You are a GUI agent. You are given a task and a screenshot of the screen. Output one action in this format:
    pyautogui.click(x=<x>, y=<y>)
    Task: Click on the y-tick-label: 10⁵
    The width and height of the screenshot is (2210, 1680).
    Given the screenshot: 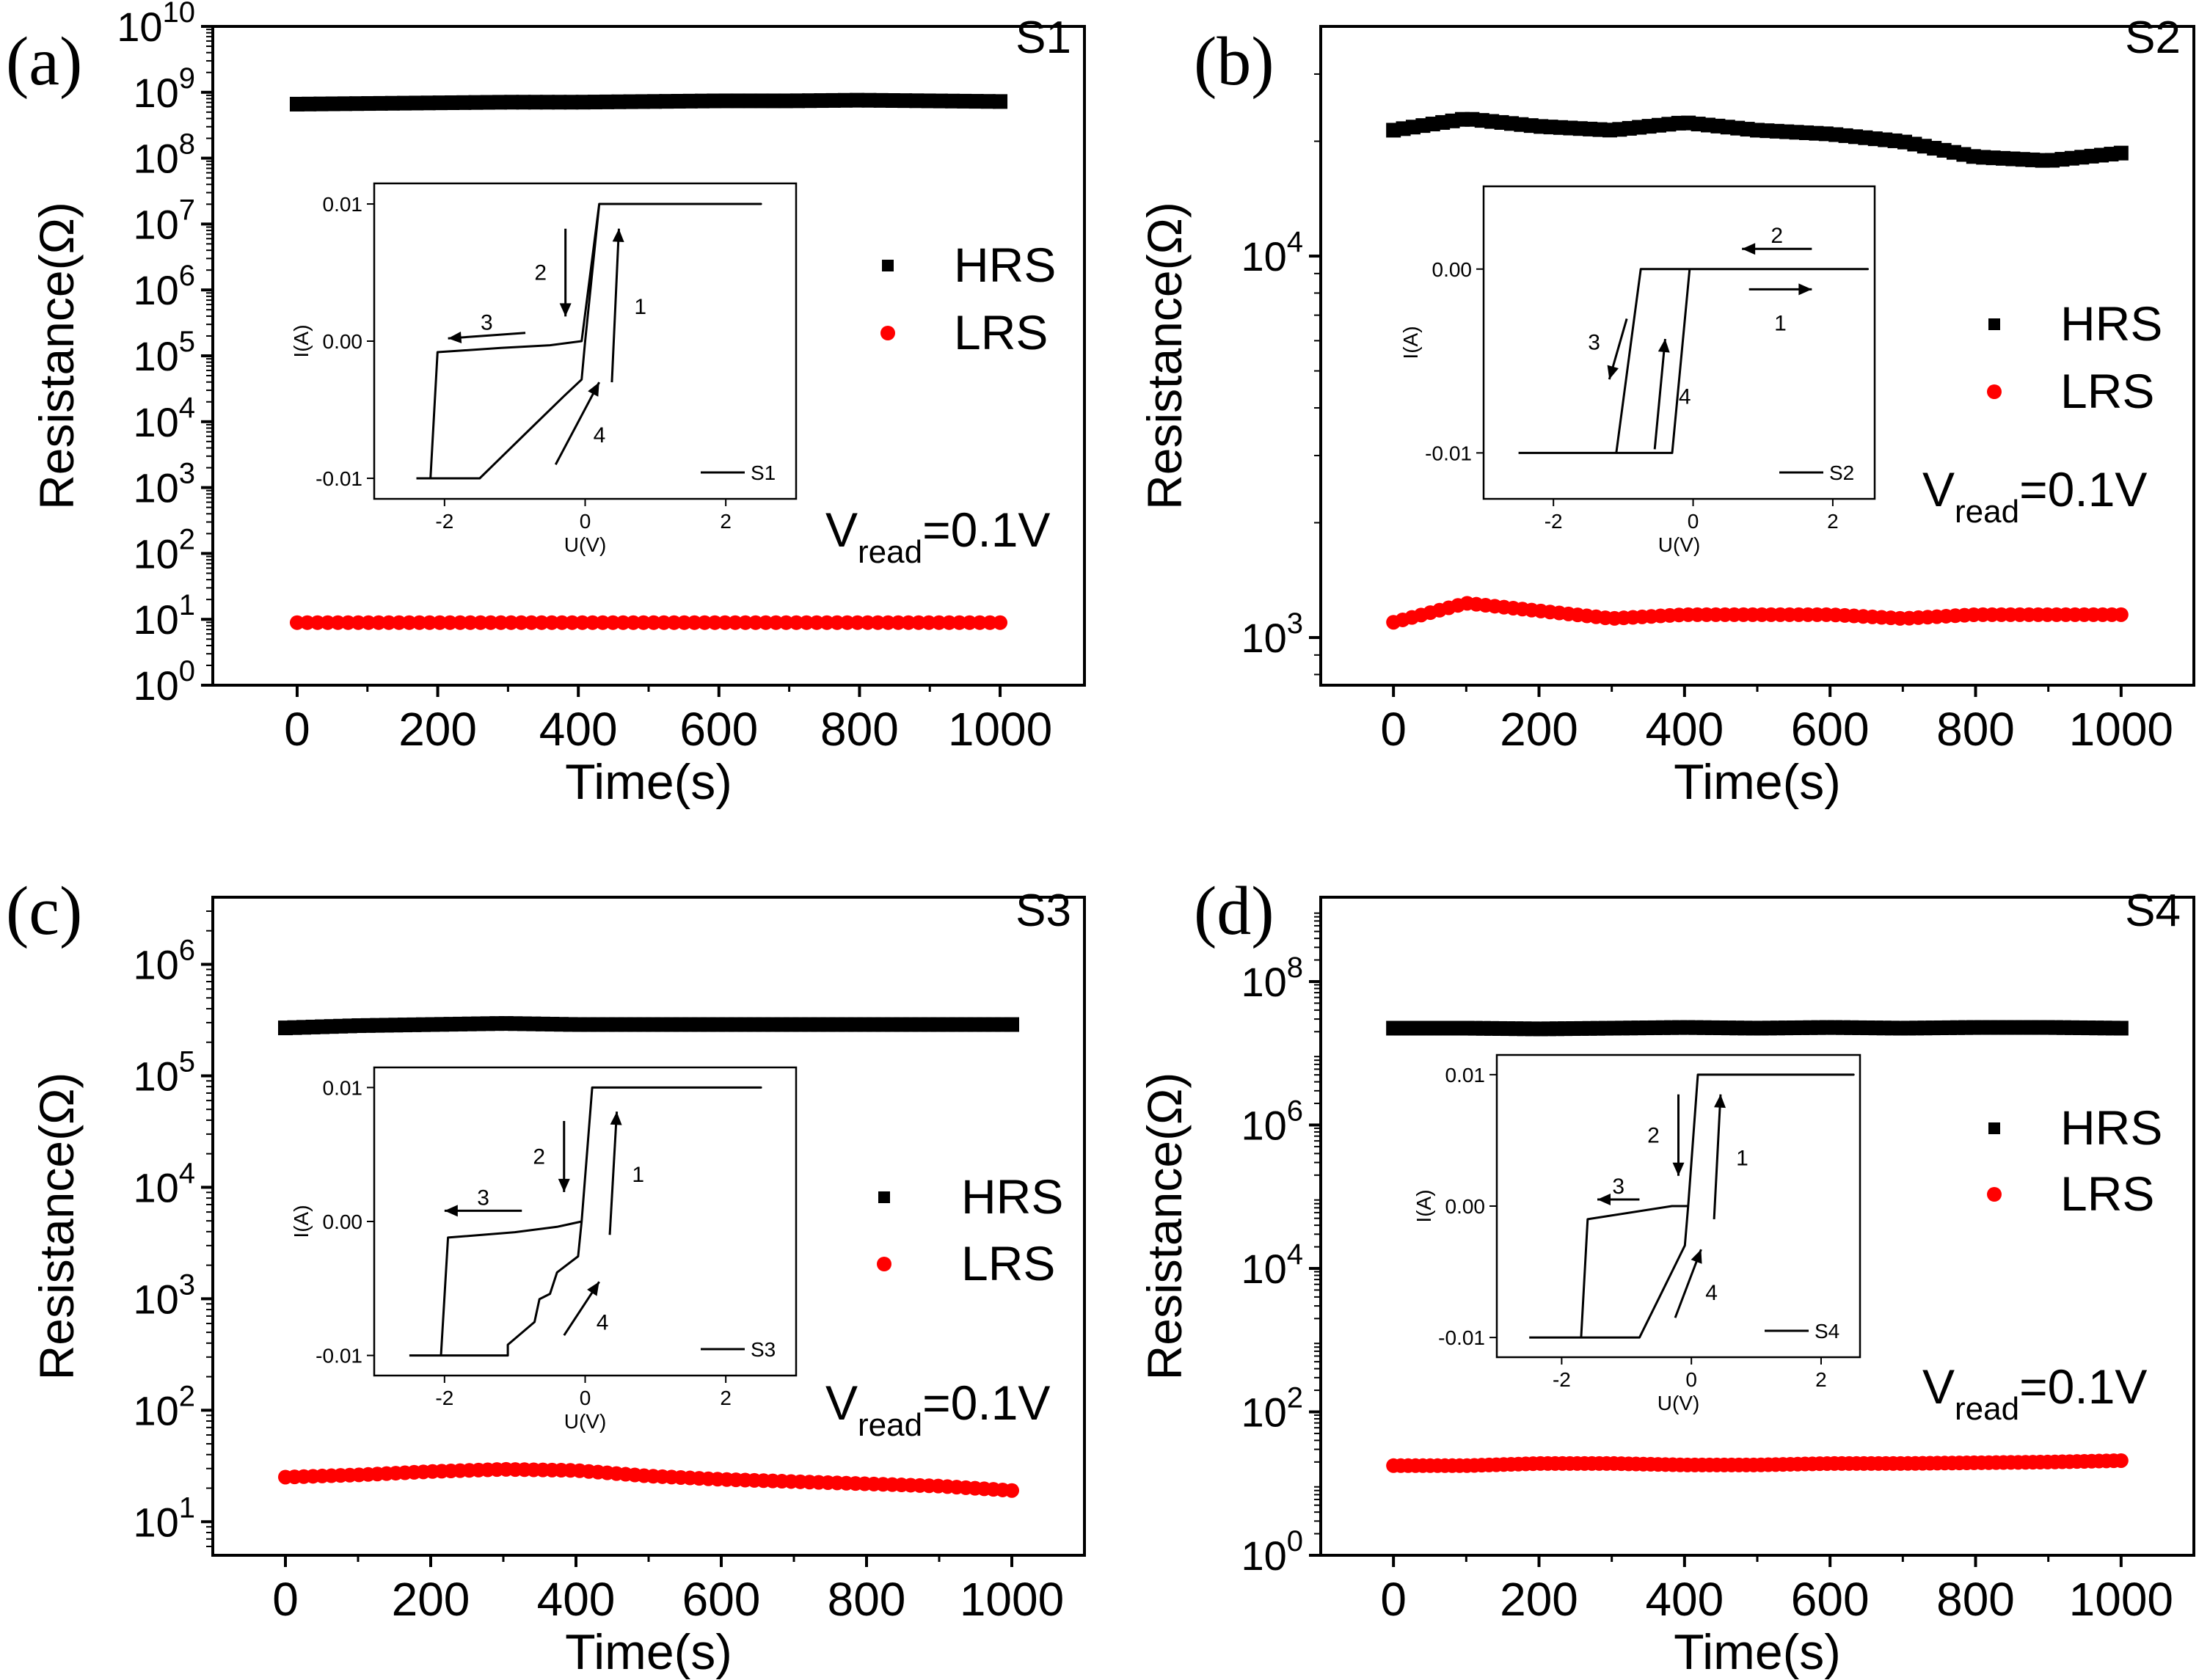 What is the action you would take?
    pyautogui.click(x=164, y=1072)
    